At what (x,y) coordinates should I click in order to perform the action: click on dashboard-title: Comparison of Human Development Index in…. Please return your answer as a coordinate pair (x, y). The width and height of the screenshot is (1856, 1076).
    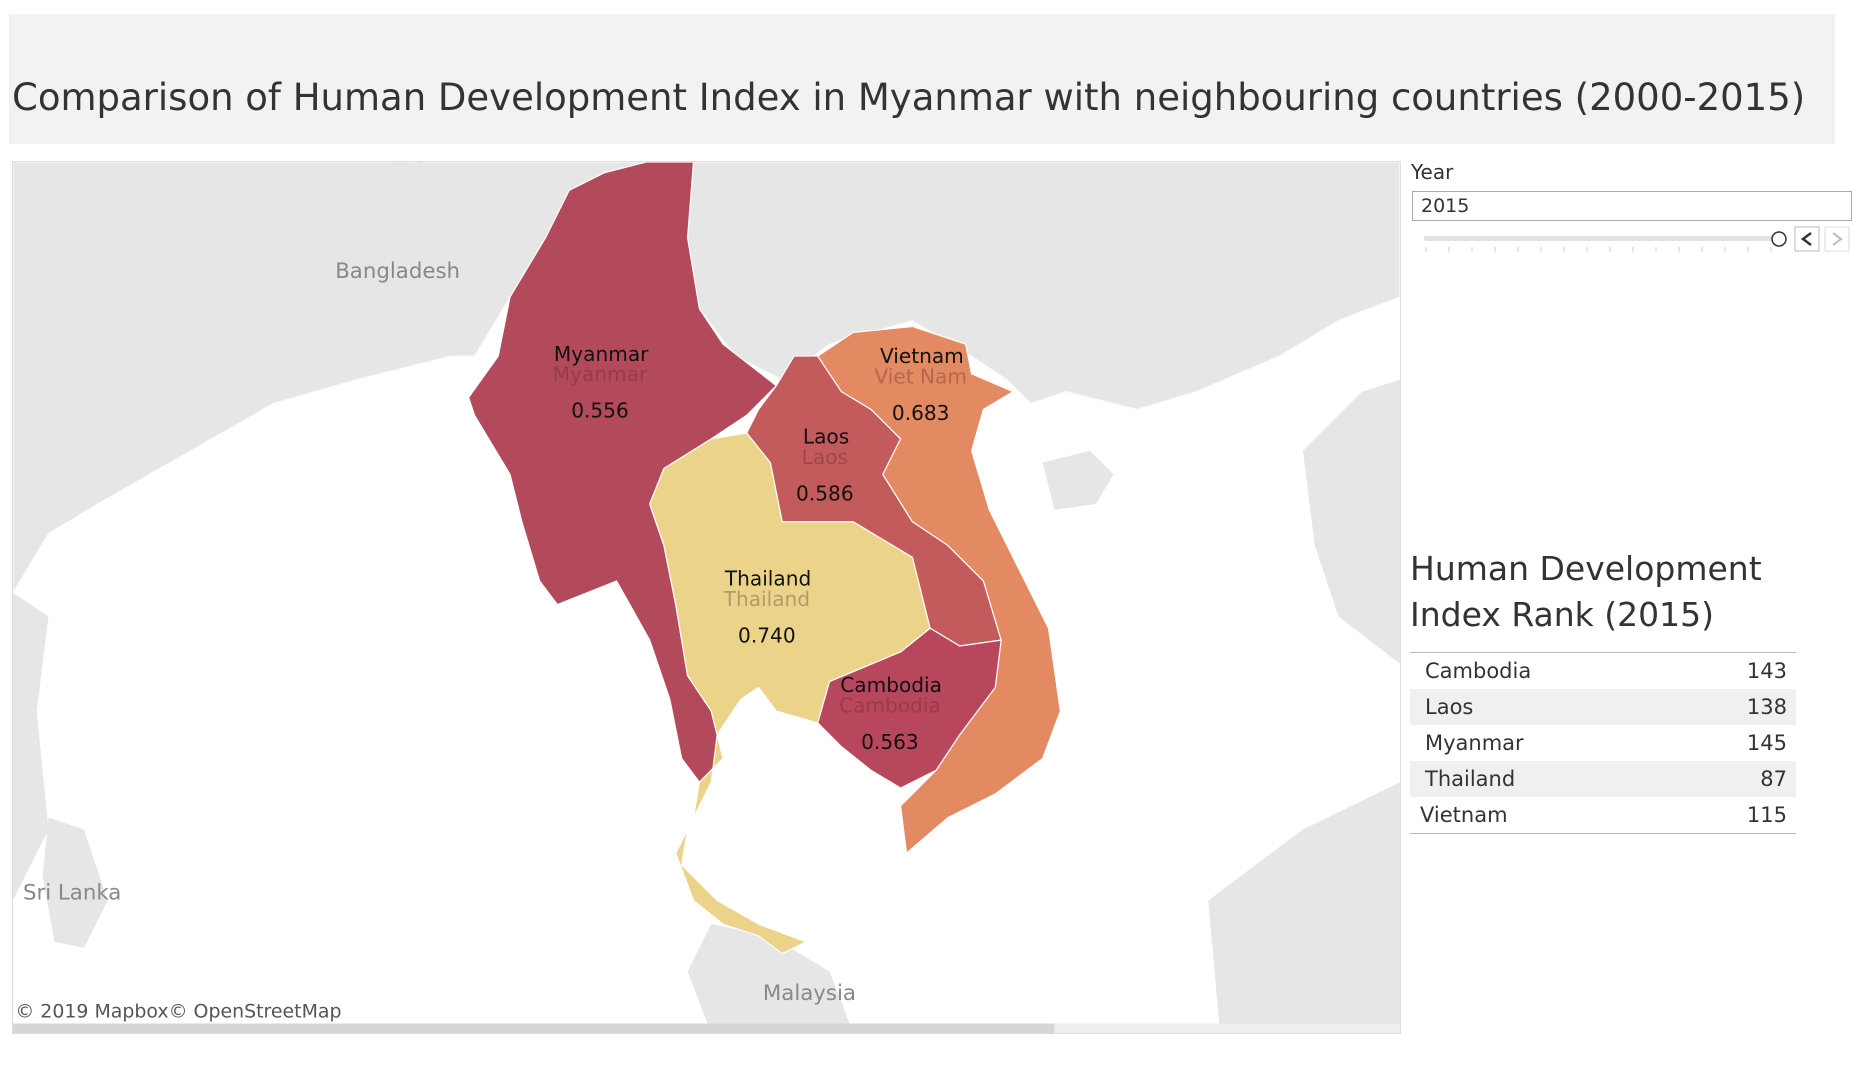
    Looking at the image, I should click on (909, 97).